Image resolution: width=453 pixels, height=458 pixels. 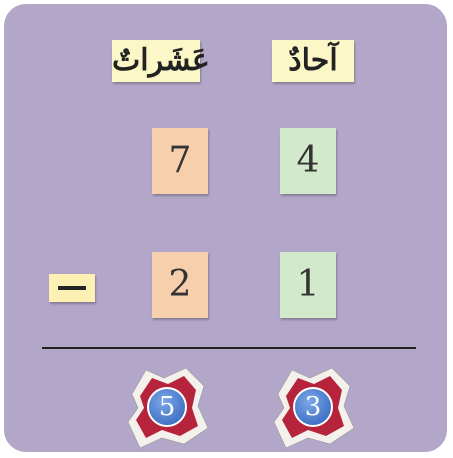 What do you see at coordinates (161, 61) in the screenshot?
I see `tens-header: عَشَراتٌ` at bounding box center [161, 61].